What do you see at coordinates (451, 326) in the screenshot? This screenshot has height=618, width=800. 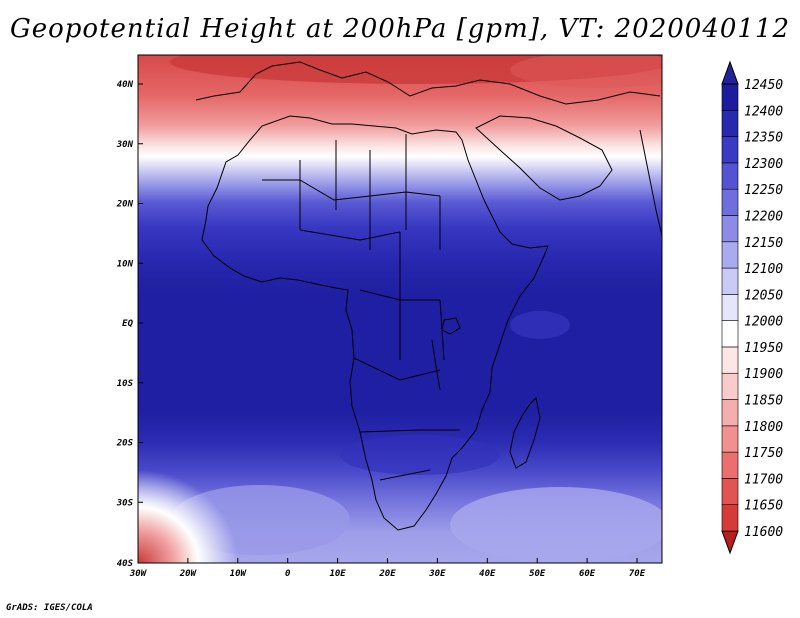 I see `lake-victoria` at bounding box center [451, 326].